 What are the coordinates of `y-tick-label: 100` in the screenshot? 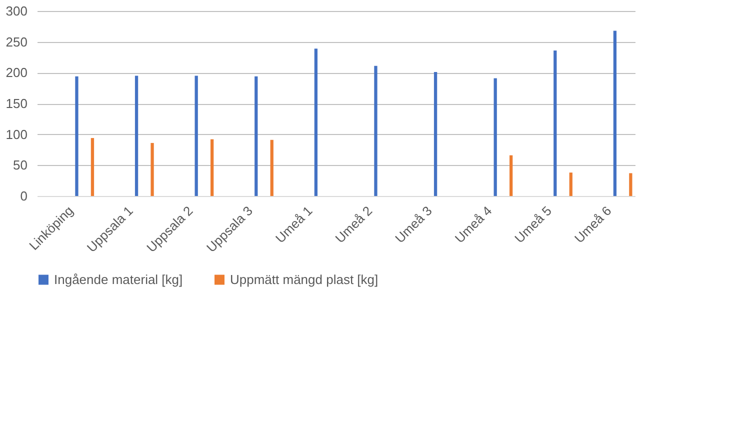 It's located at (17, 134).